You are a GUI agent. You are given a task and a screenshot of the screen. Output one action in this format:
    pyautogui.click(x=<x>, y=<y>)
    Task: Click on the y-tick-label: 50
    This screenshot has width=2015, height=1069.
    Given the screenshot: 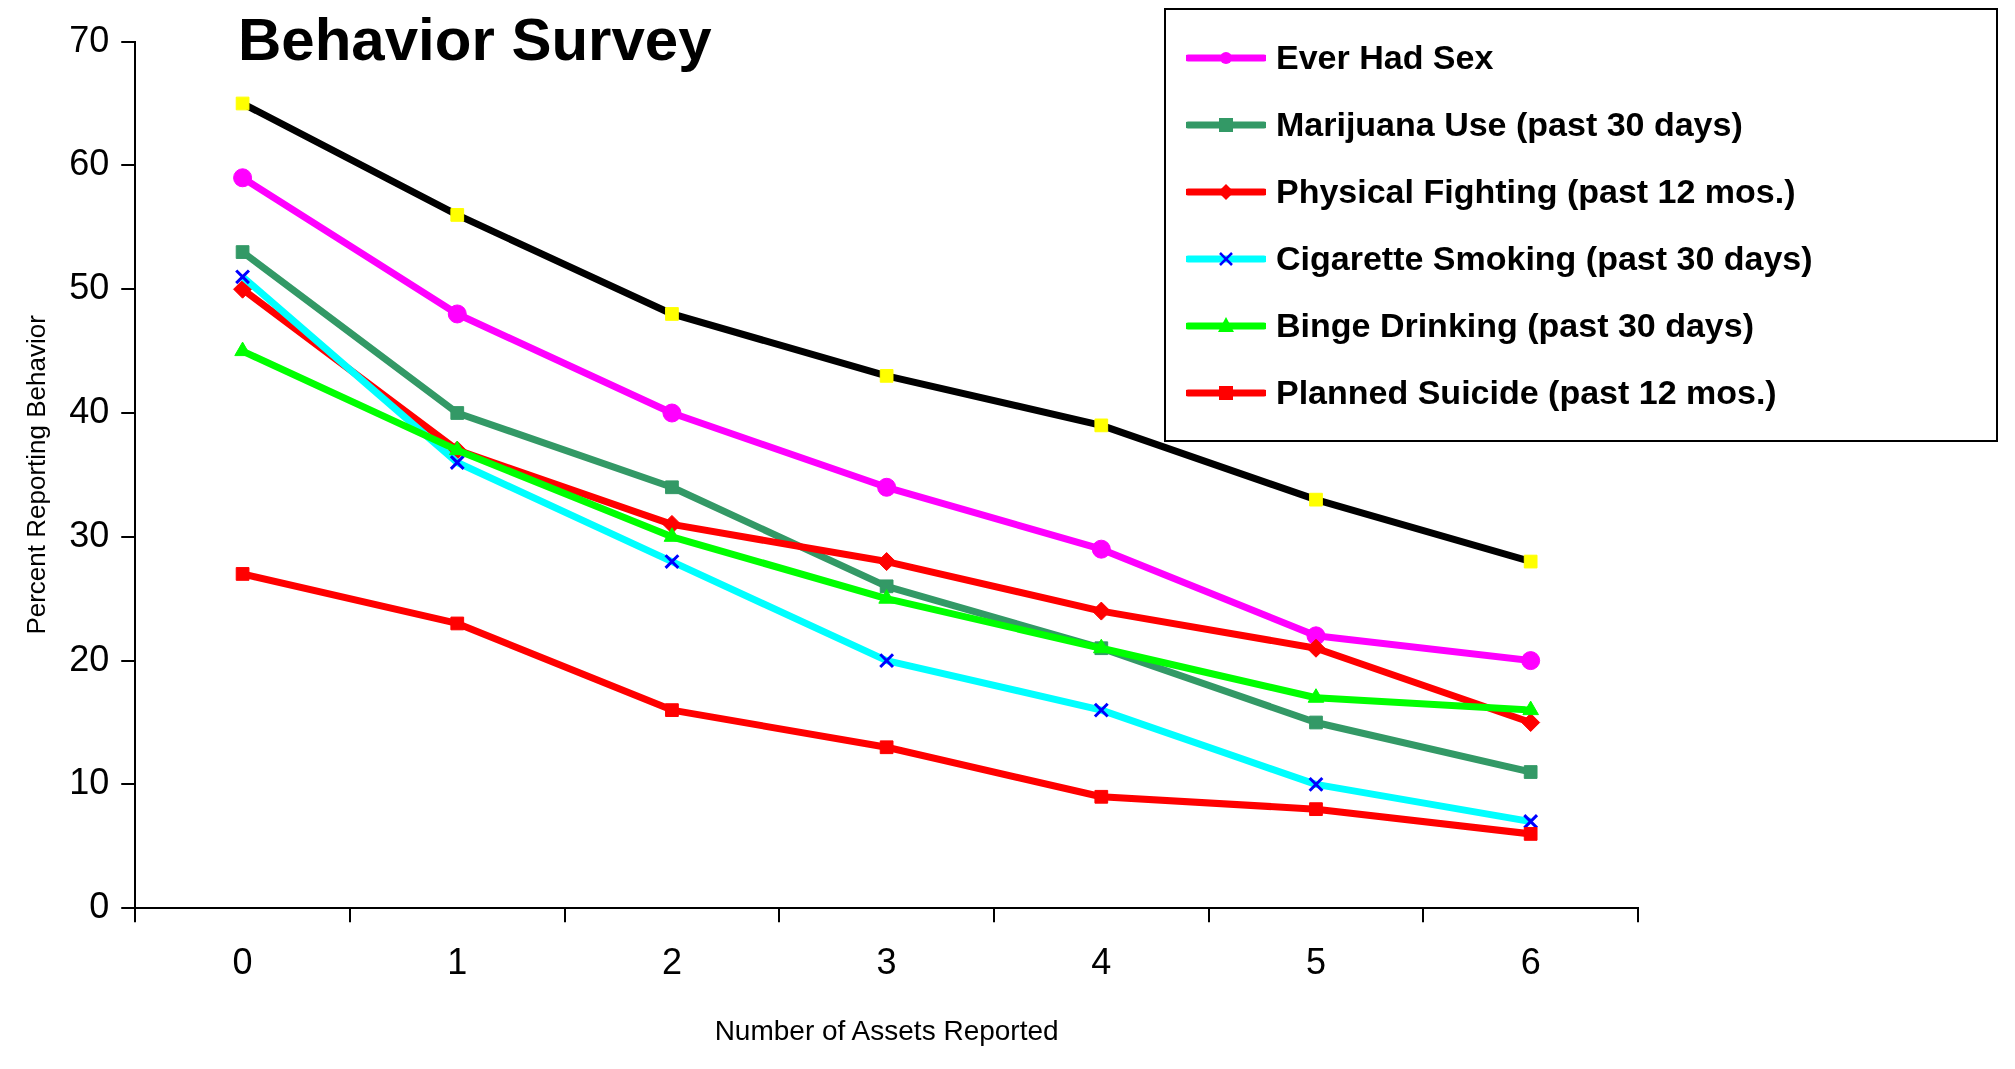 What is the action you would take?
    pyautogui.click(x=89, y=287)
    